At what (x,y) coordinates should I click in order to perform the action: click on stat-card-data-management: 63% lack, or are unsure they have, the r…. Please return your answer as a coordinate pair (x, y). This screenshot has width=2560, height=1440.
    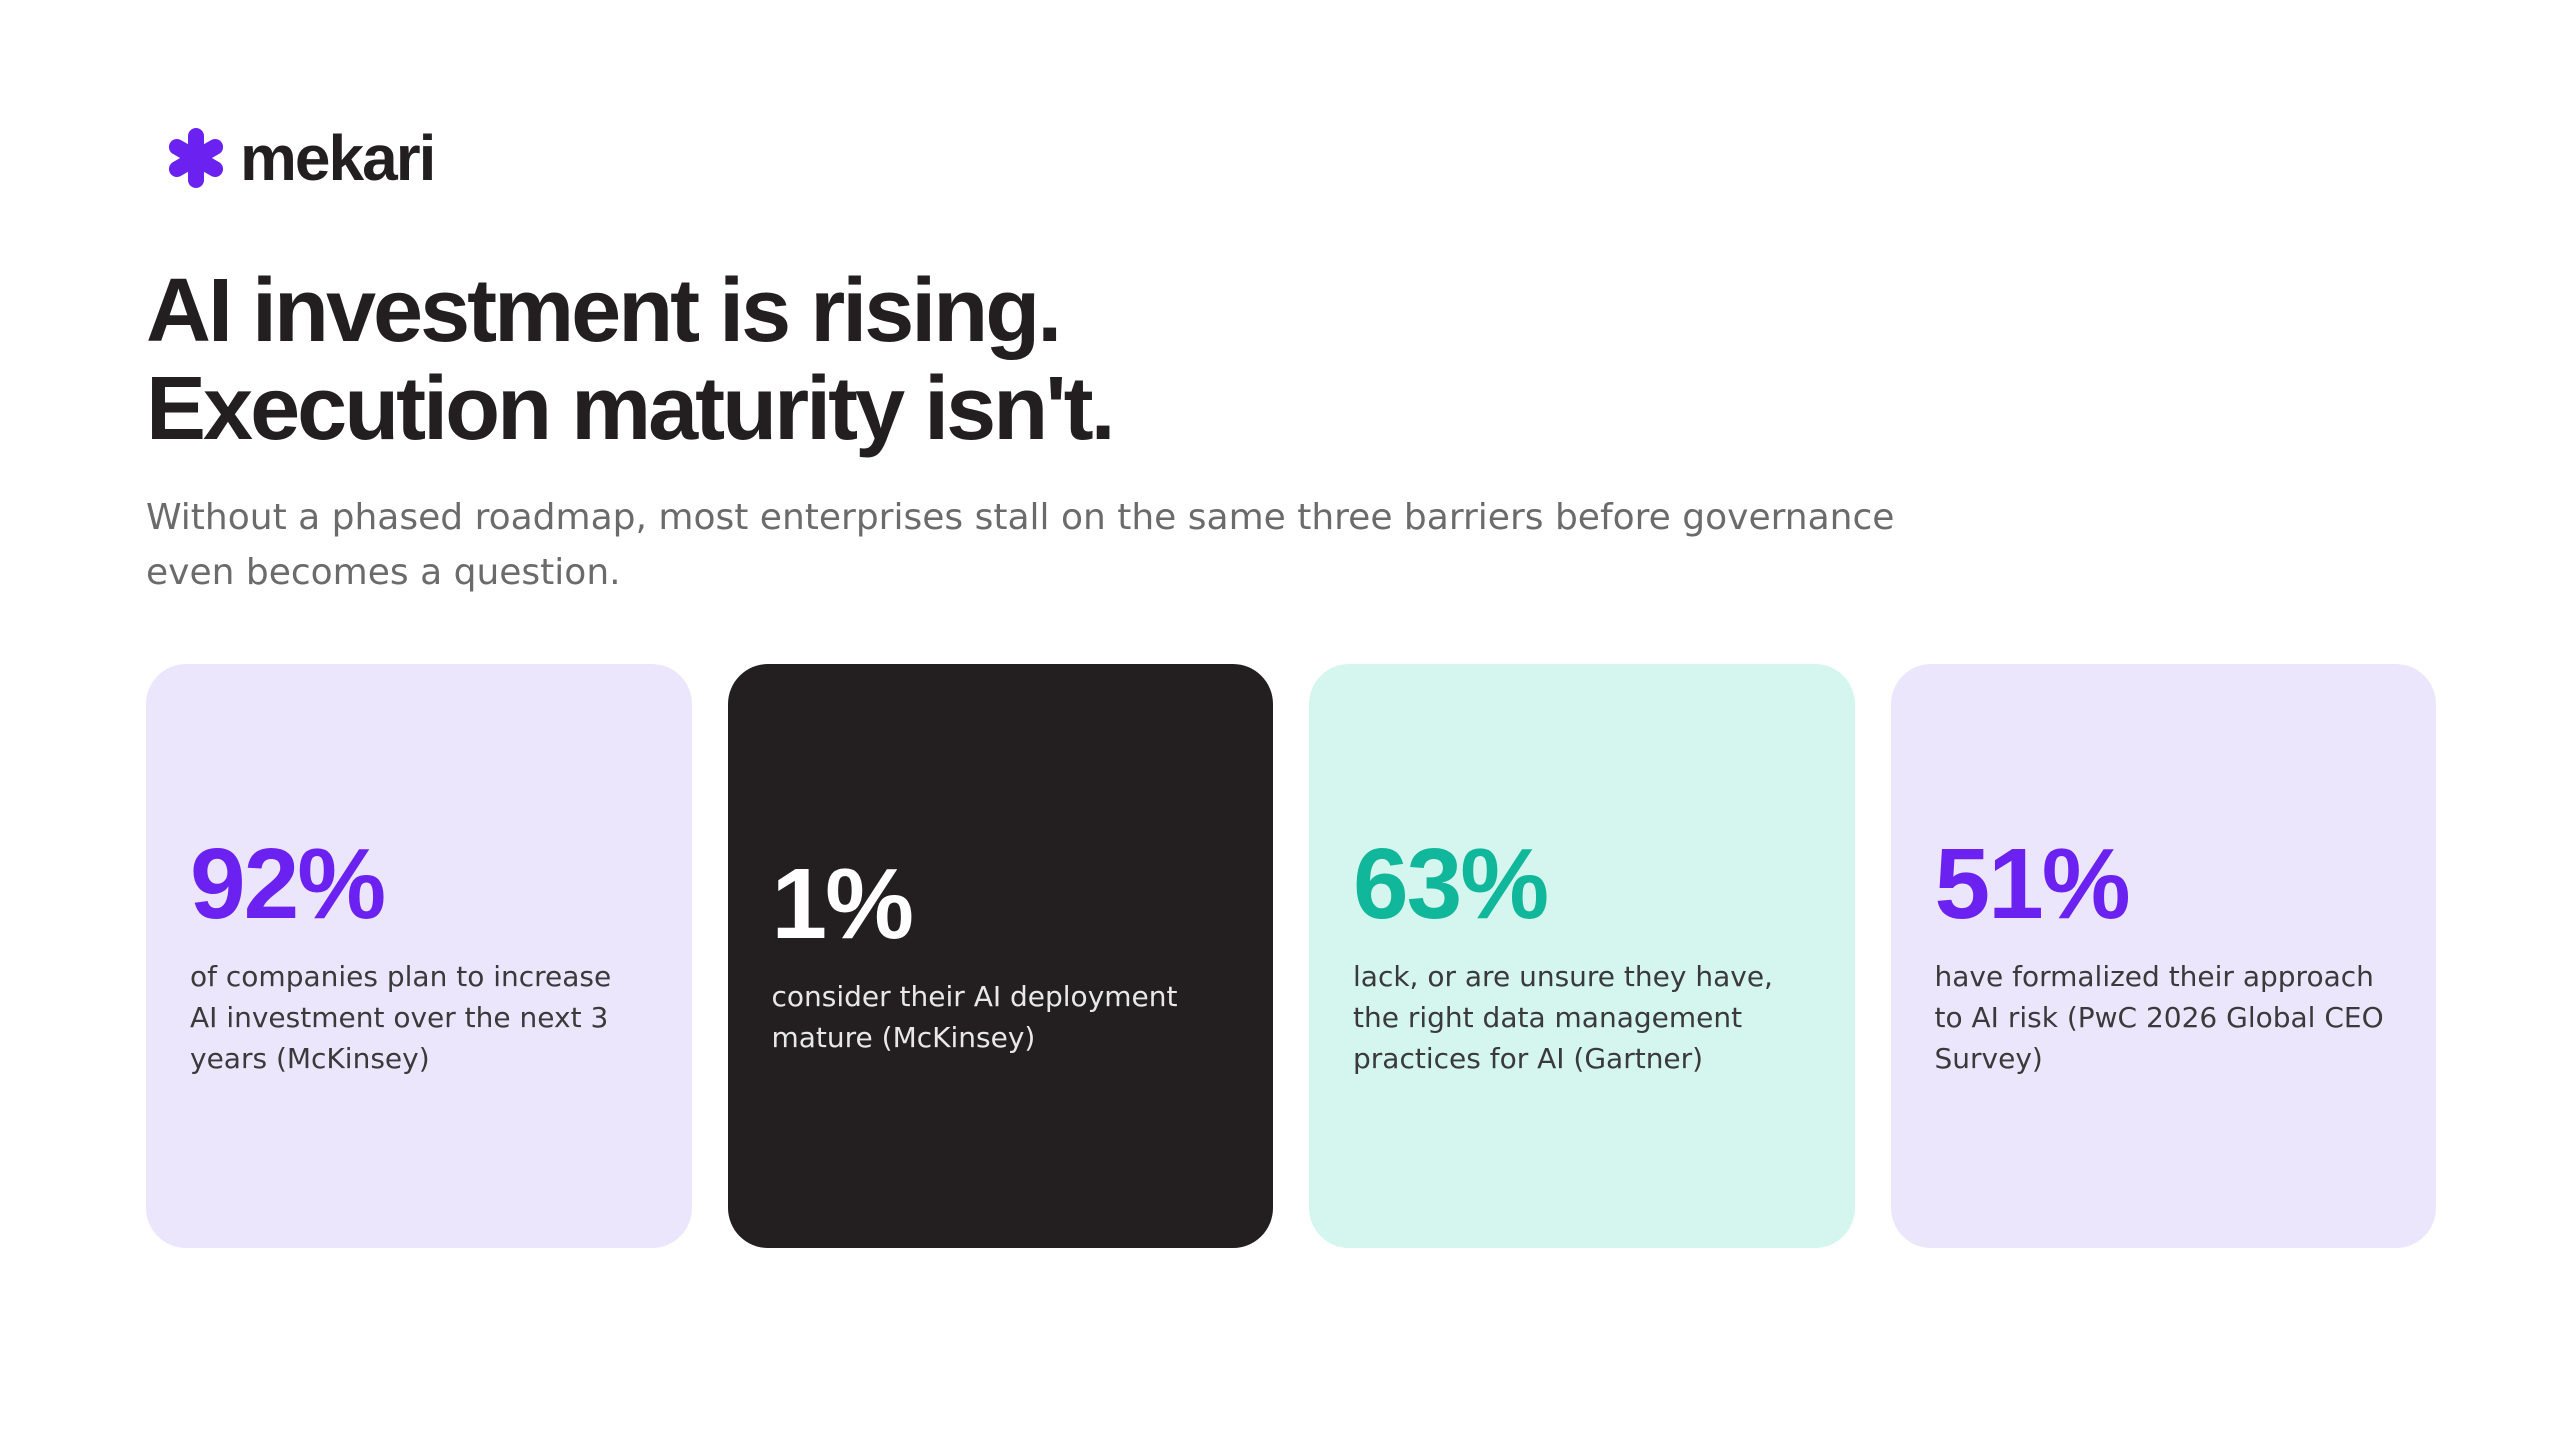
    Looking at the image, I should click on (1582, 956).